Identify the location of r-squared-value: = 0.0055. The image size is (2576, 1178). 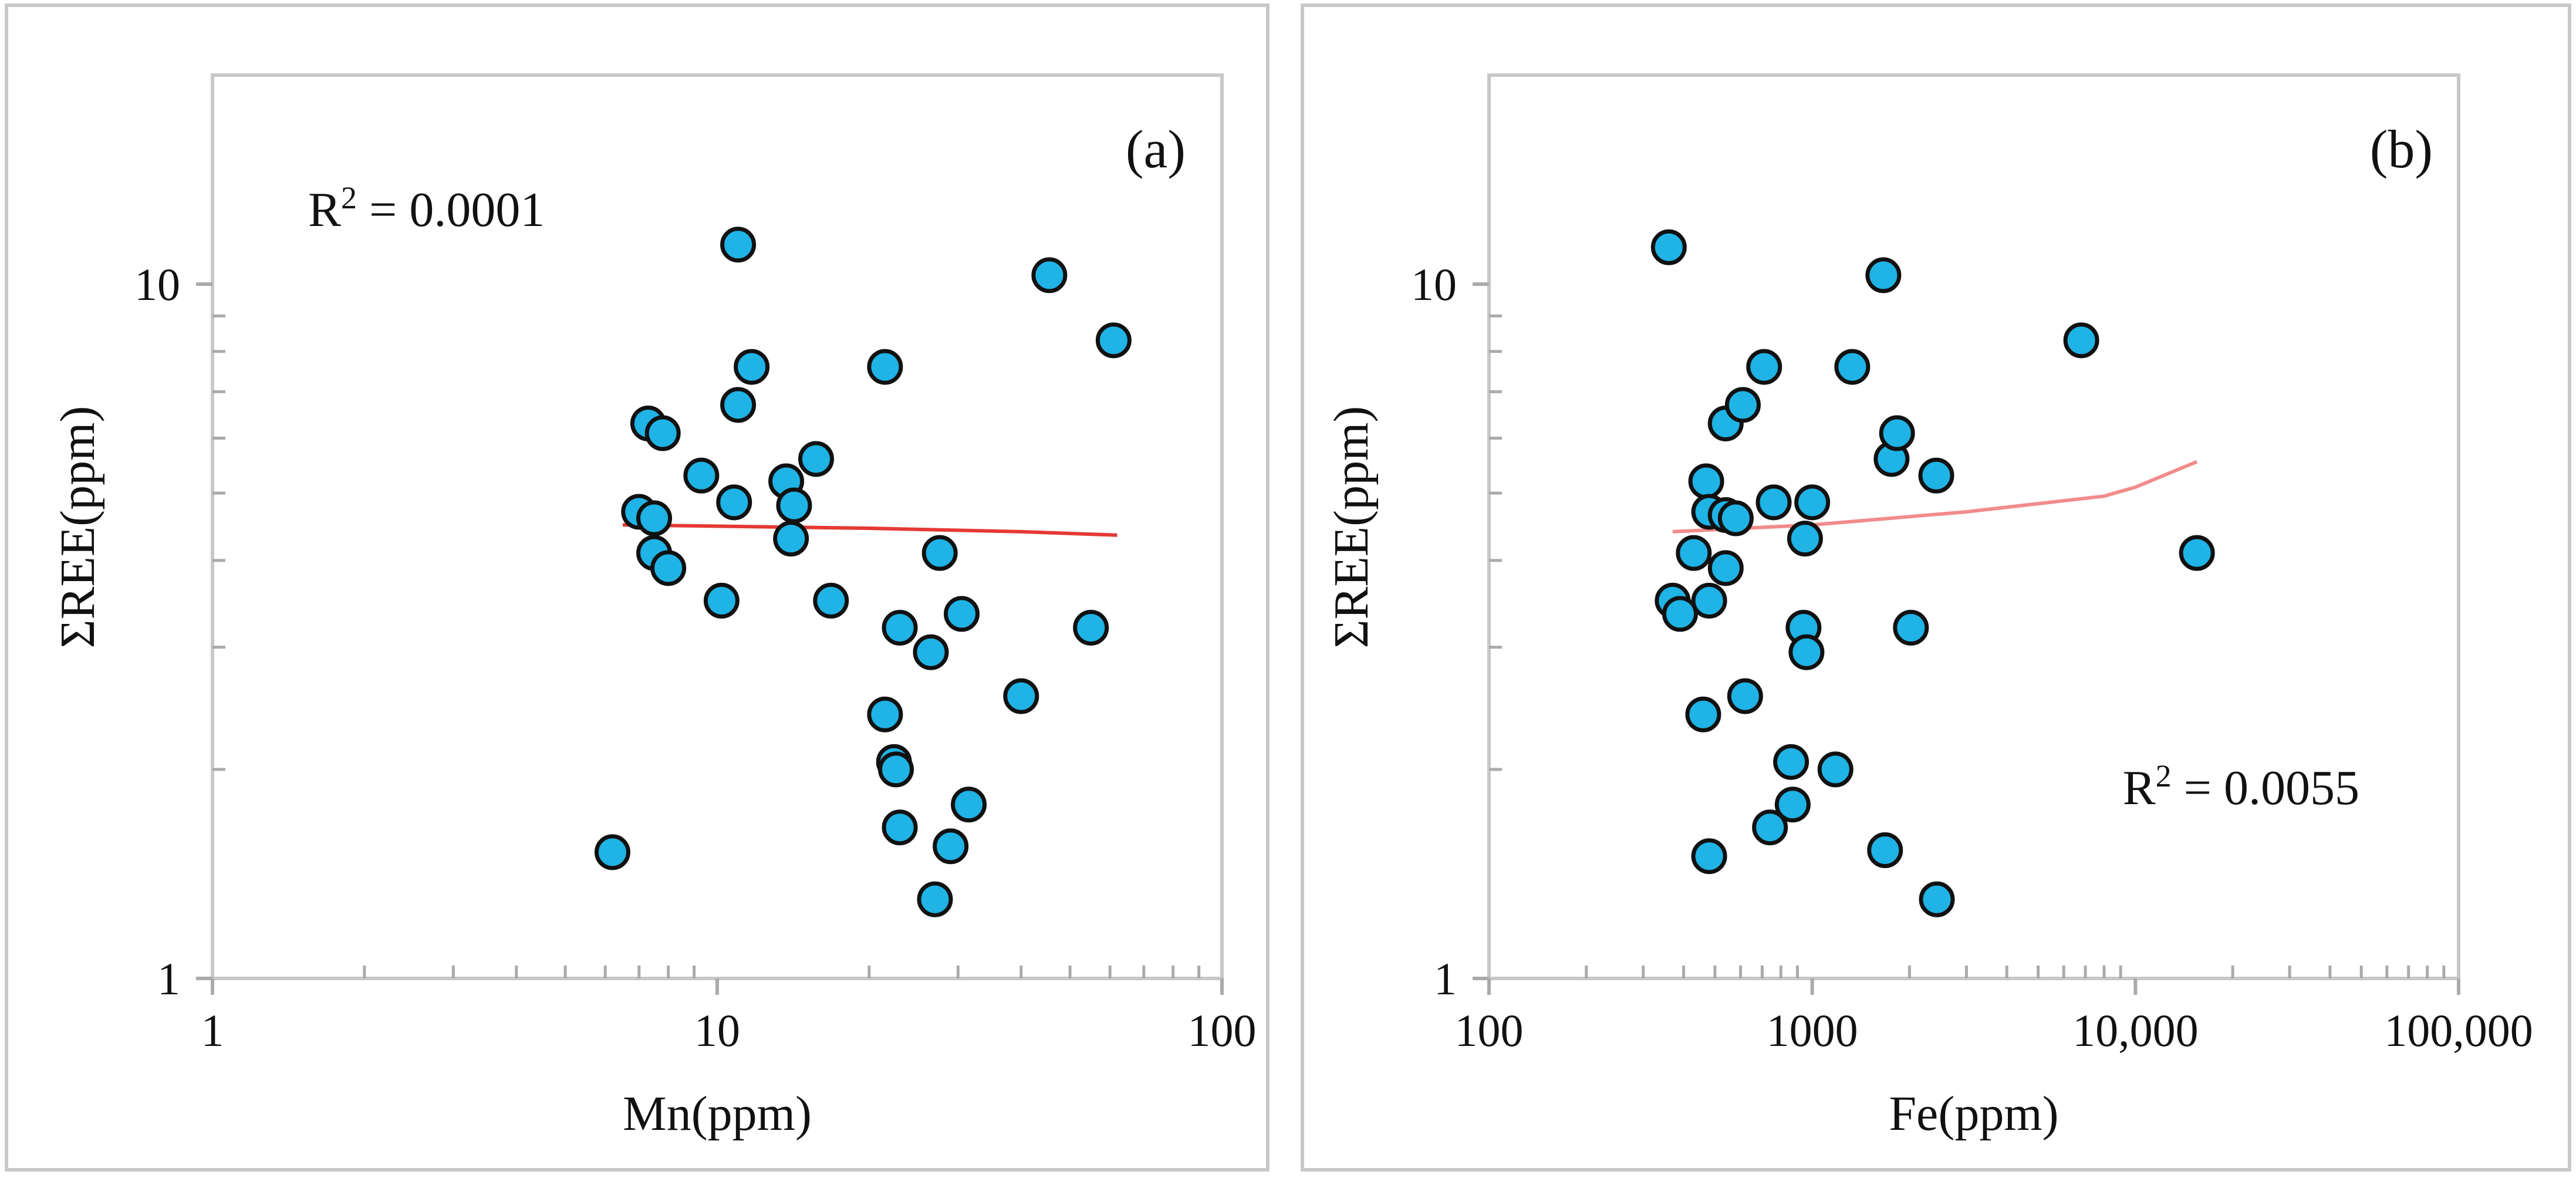
(2265, 788).